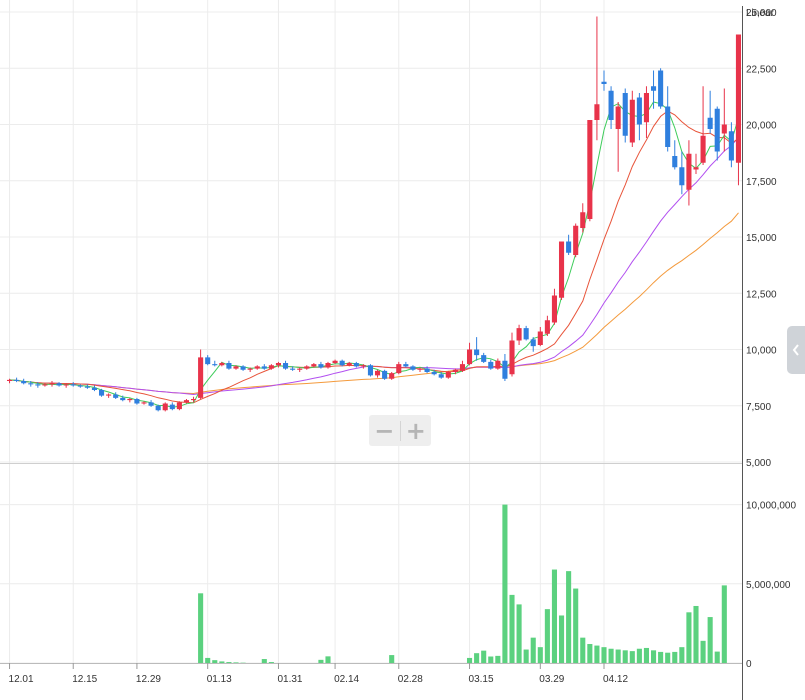  I want to click on scale-mode-label: Linear, so click(760, 13).